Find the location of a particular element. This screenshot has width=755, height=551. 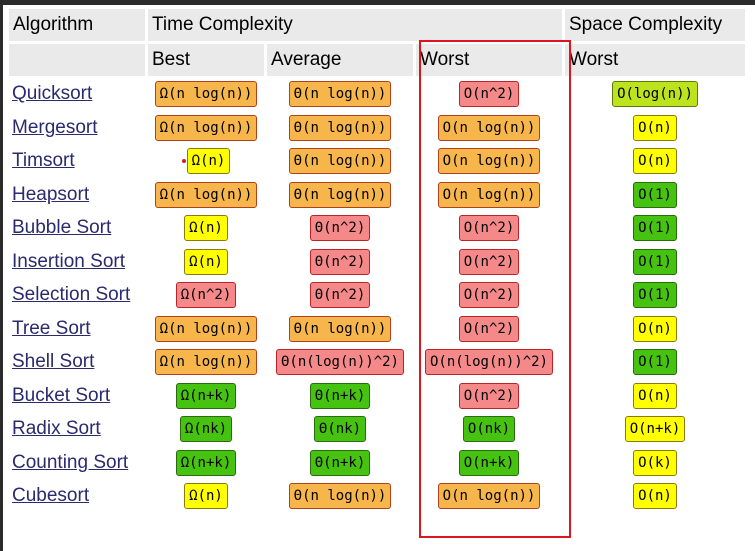

header-worst: Worst is located at coordinates (489, 60).